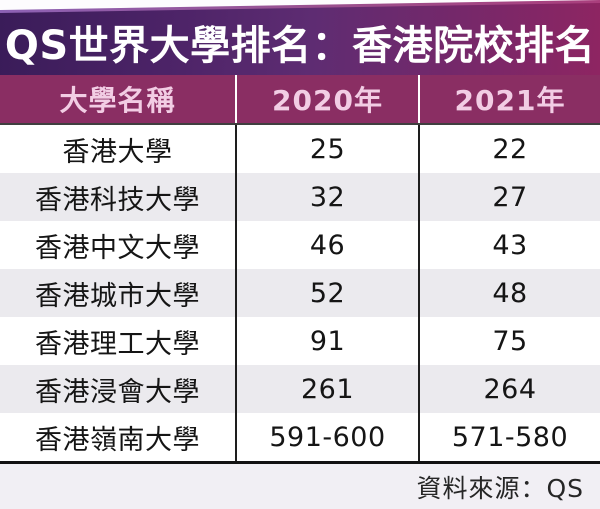  What do you see at coordinates (509, 293) in the screenshot?
I see `cell-rank-2021: 48` at bounding box center [509, 293].